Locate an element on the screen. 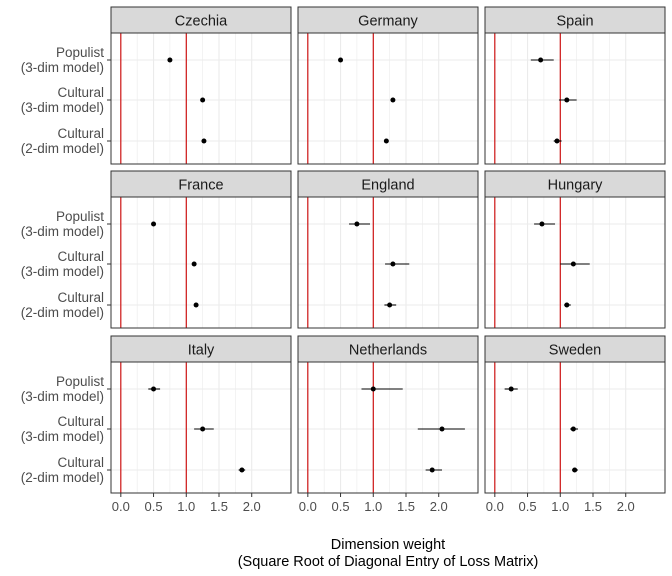  facet-strip-label: Netherlands is located at coordinates (388, 351).